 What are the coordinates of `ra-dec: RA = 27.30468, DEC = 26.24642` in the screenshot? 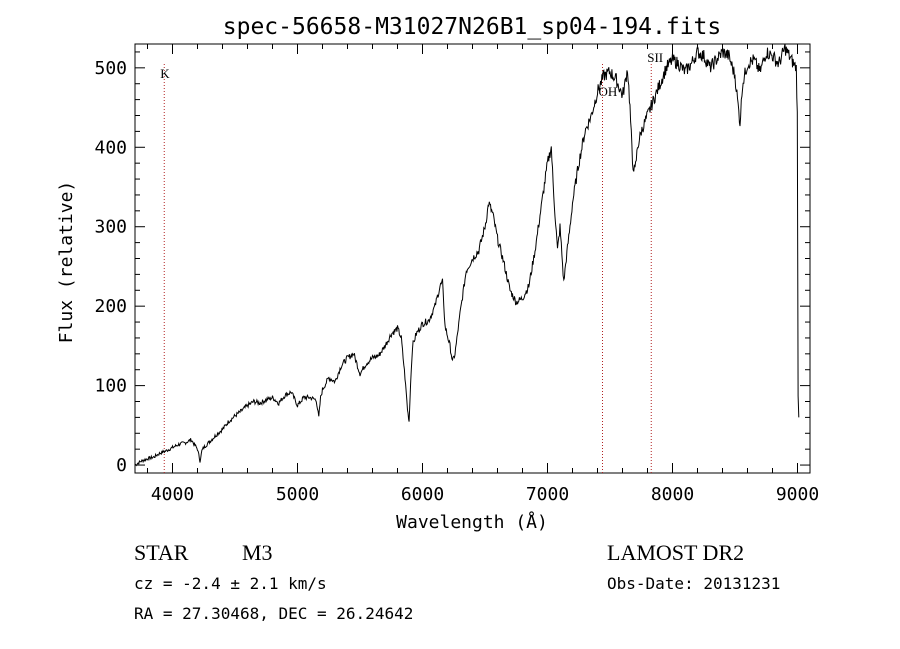 It's located at (273, 613).